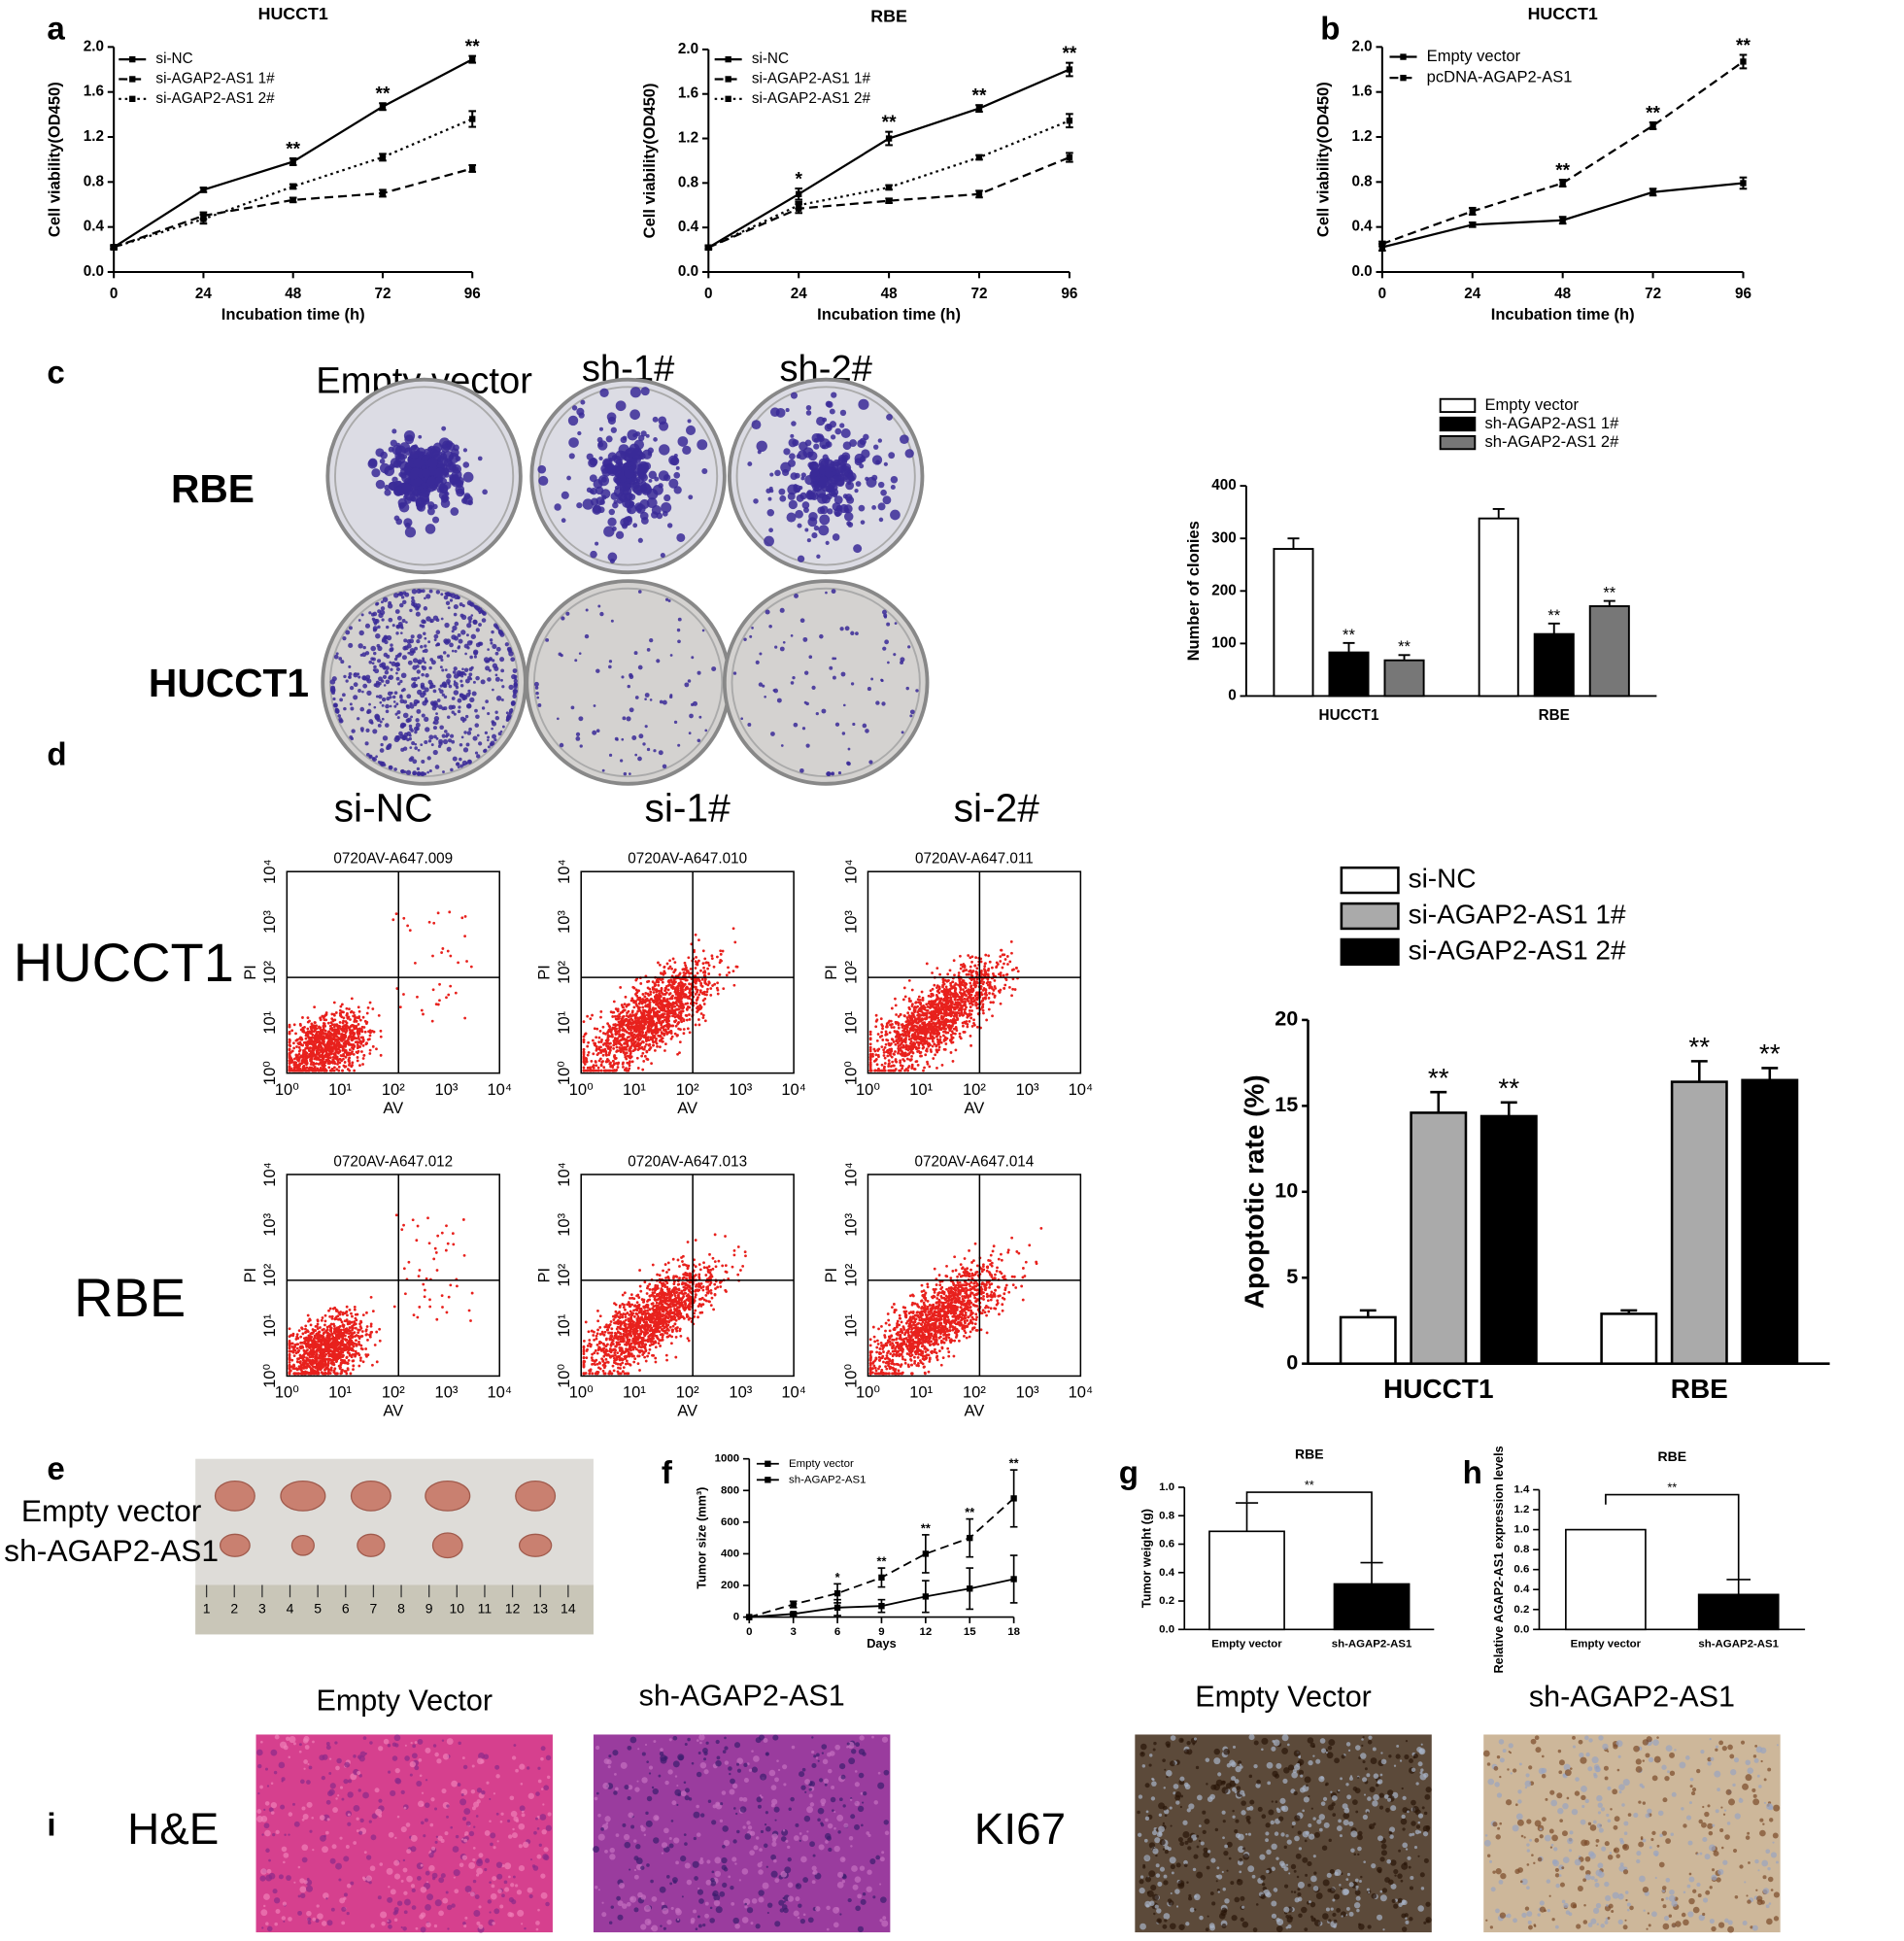  Describe the element at coordinates (1166, 1544) in the screenshot. I see `y-tick-label: 0.6` at that location.